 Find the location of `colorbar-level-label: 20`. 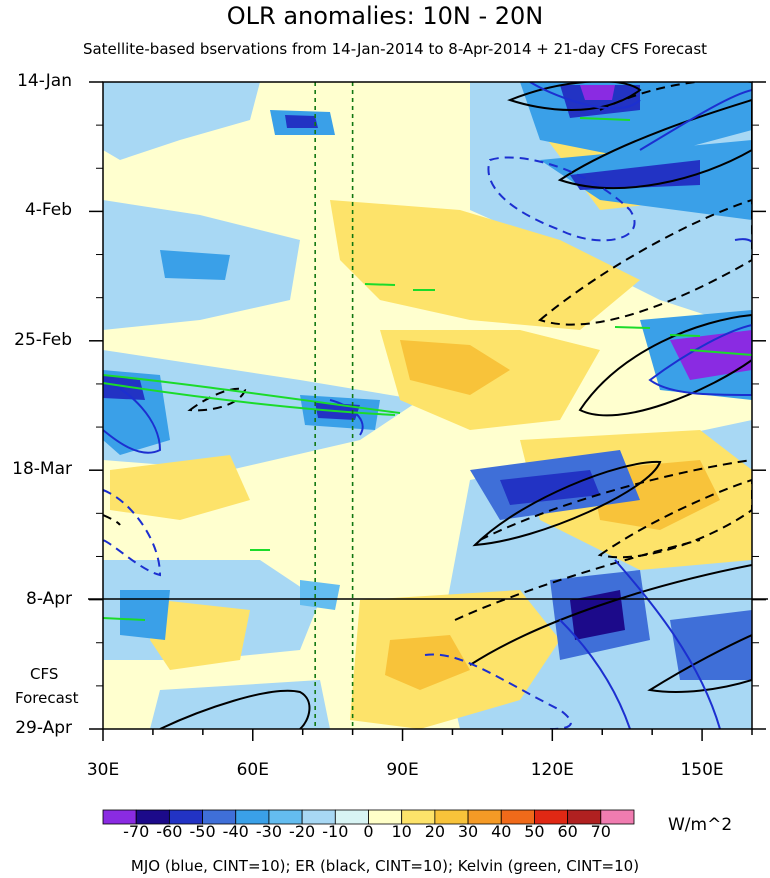

colorbar-level-label: 20 is located at coordinates (435, 831).